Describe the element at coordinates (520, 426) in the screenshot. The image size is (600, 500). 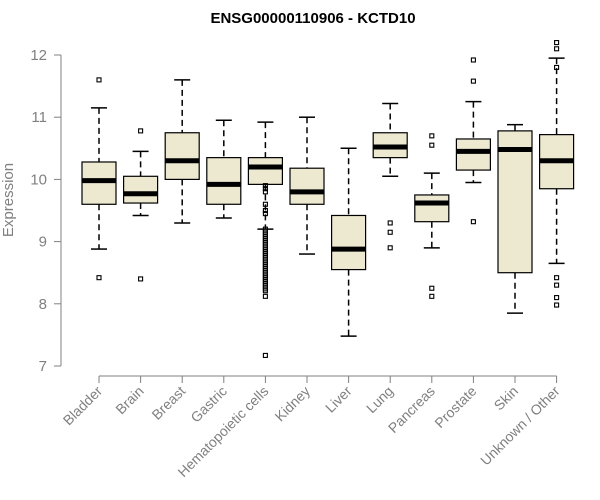
I see `x-tick-label: Unknown / Other` at that location.